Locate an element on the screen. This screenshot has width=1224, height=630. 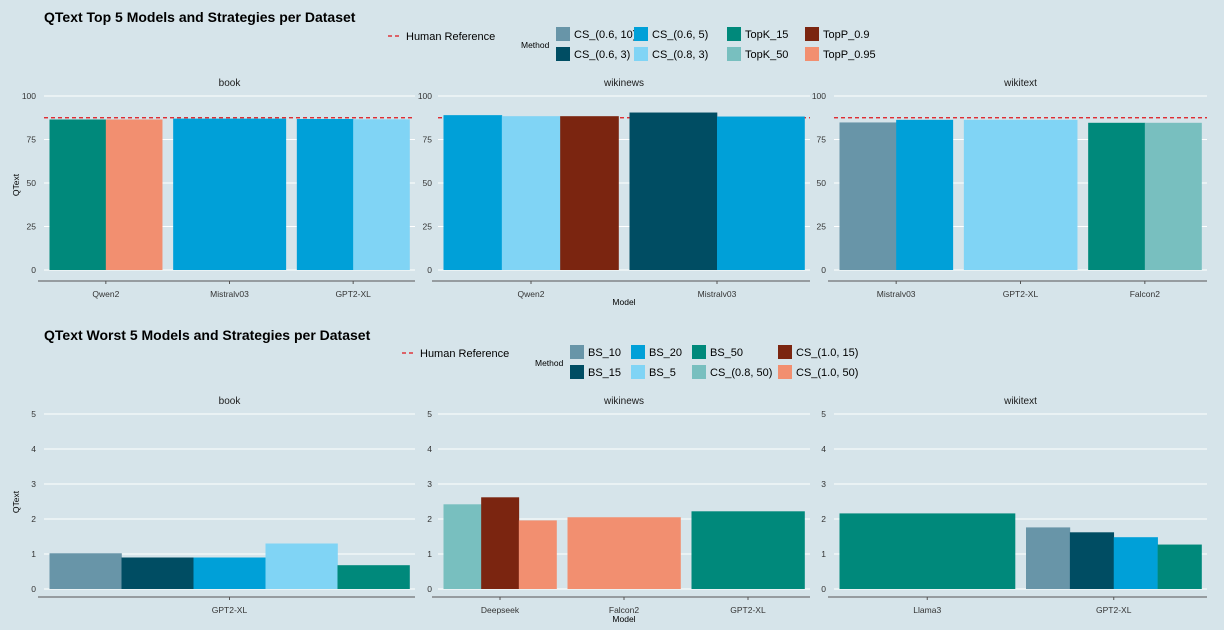
panel-1-facet-book-xtick-label: Mistralv03 is located at coordinates (229, 294).